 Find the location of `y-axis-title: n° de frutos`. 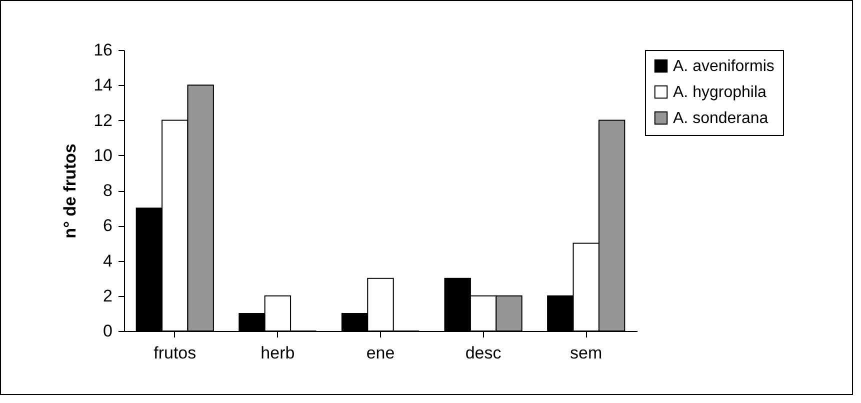

y-axis-title: n° de frutos is located at coordinates (70, 191).